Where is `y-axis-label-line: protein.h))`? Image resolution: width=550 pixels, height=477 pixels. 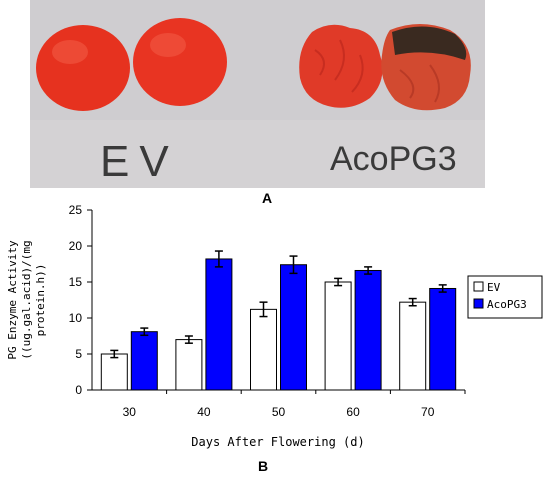
y-axis-label-line: protein.h)) is located at coordinates (40, 300).